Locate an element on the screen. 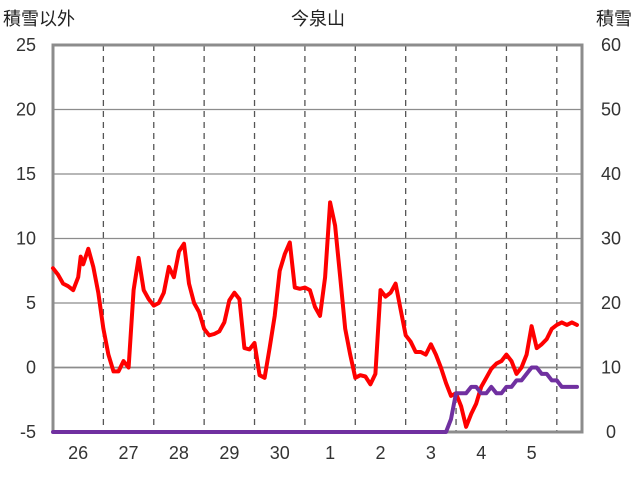 This screenshot has height=501, width=636. right-tick-label: 20 is located at coordinates (611, 303).